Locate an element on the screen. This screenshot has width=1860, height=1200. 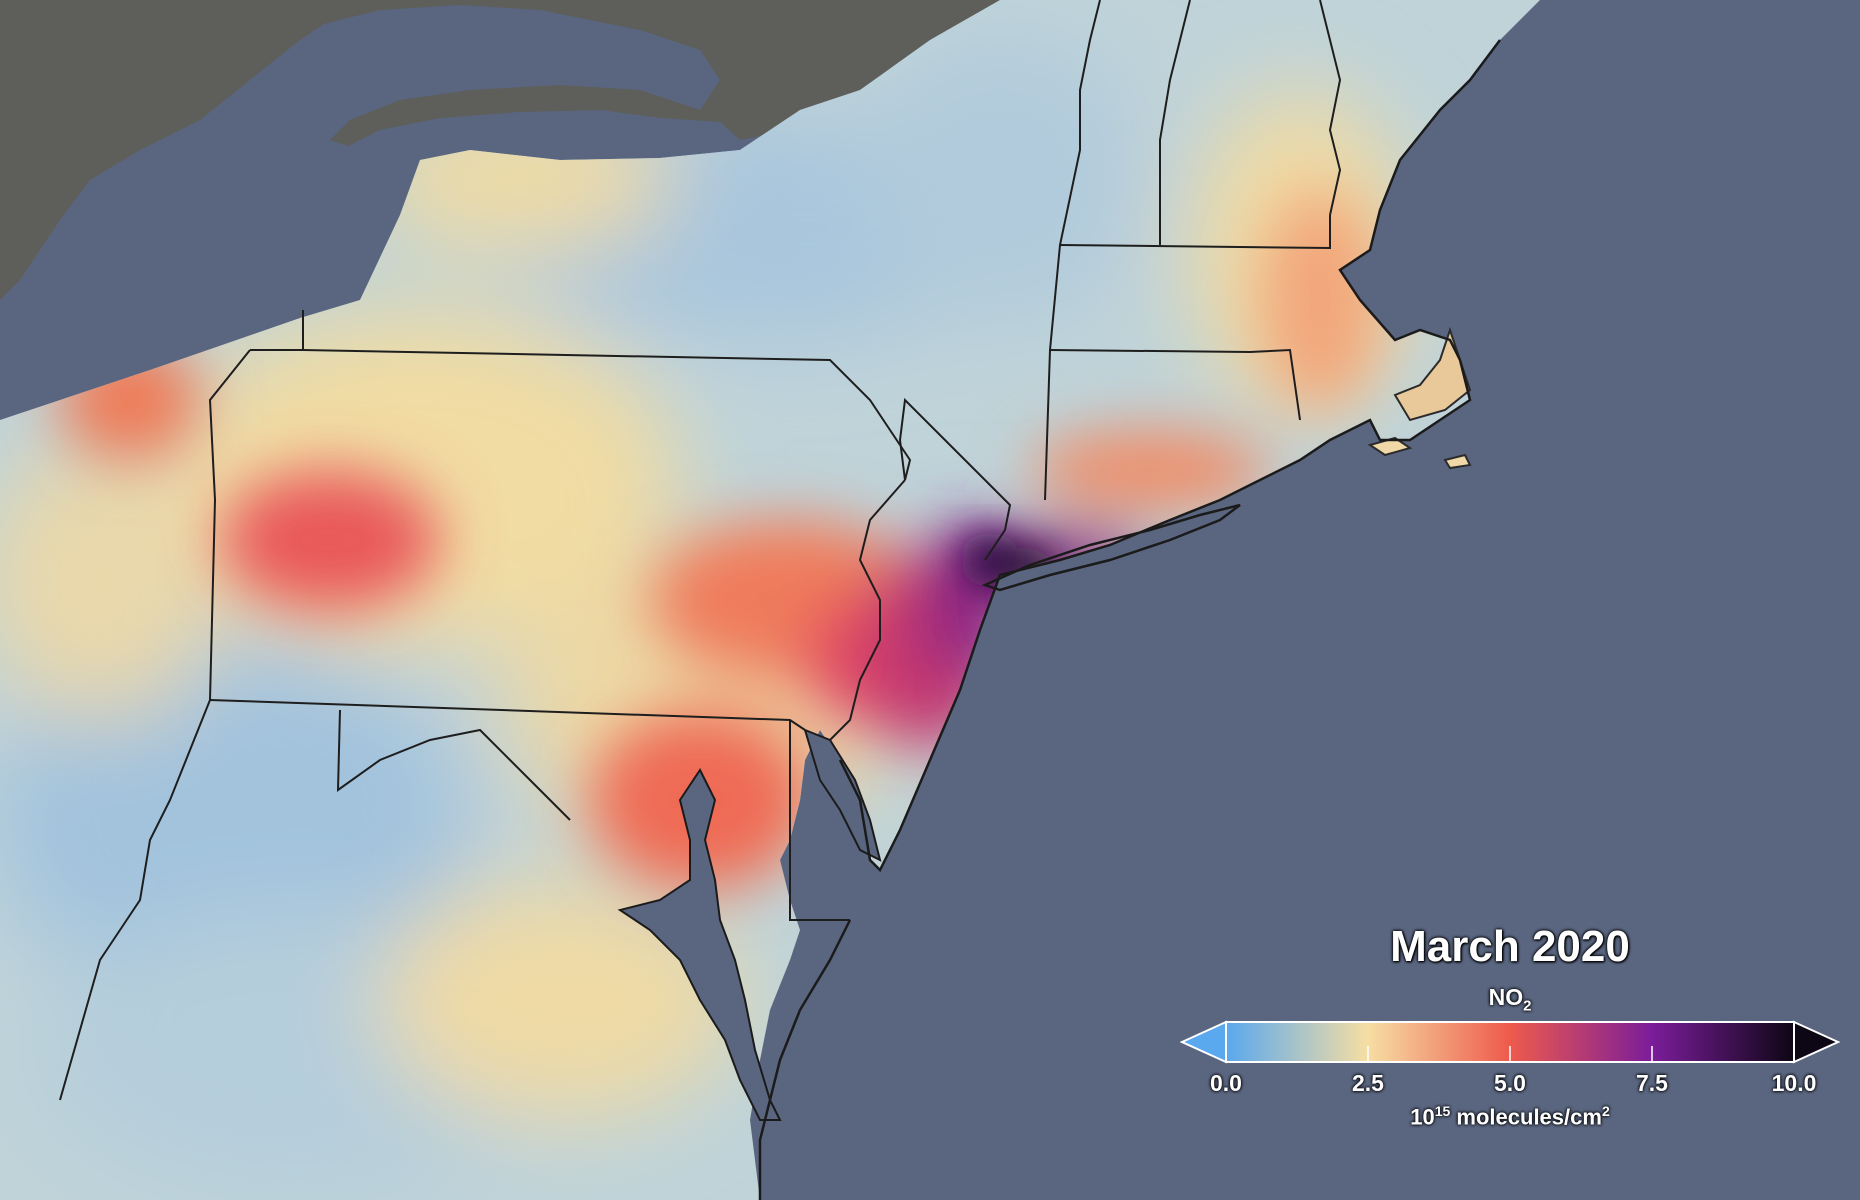
gas-formula-main: NO is located at coordinates (1506, 997).